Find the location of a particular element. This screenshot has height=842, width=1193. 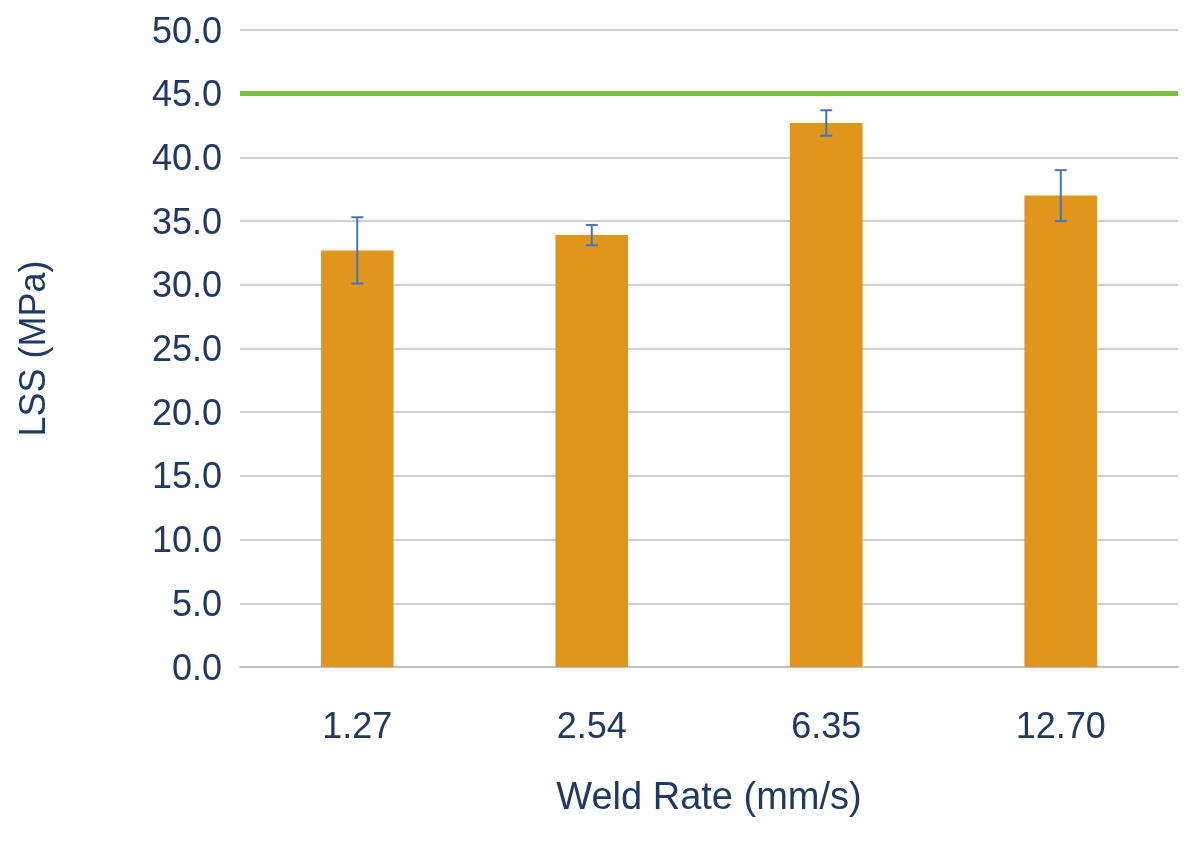

y-tick-label: 35.0 is located at coordinates (186, 221).